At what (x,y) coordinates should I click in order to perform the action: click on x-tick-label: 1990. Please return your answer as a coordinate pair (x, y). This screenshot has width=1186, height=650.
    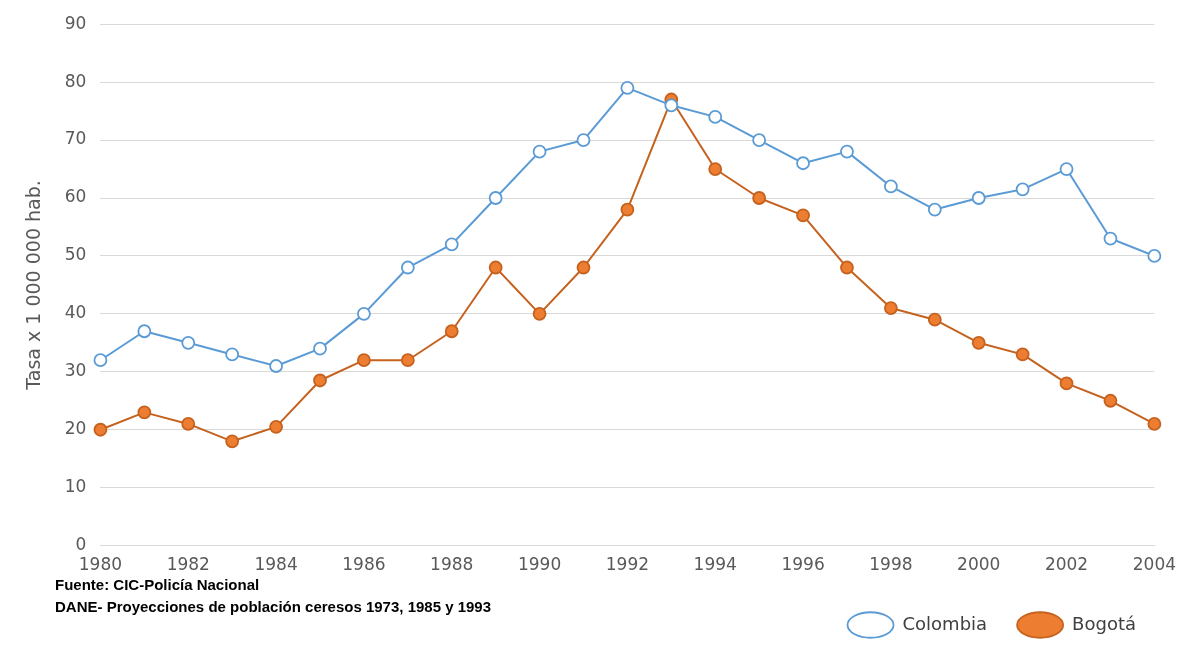
    Looking at the image, I should click on (539, 564).